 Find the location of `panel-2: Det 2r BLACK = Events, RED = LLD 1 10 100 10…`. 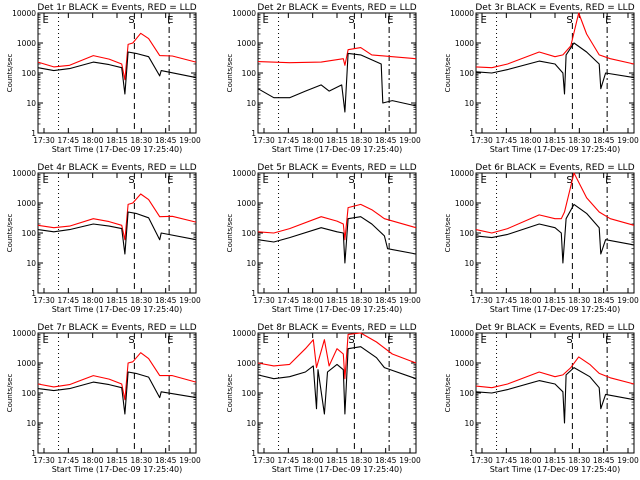

panel-2: Det 2r BLACK = Events, RED = LLD 1 10 100 10… is located at coordinates (323, 78).